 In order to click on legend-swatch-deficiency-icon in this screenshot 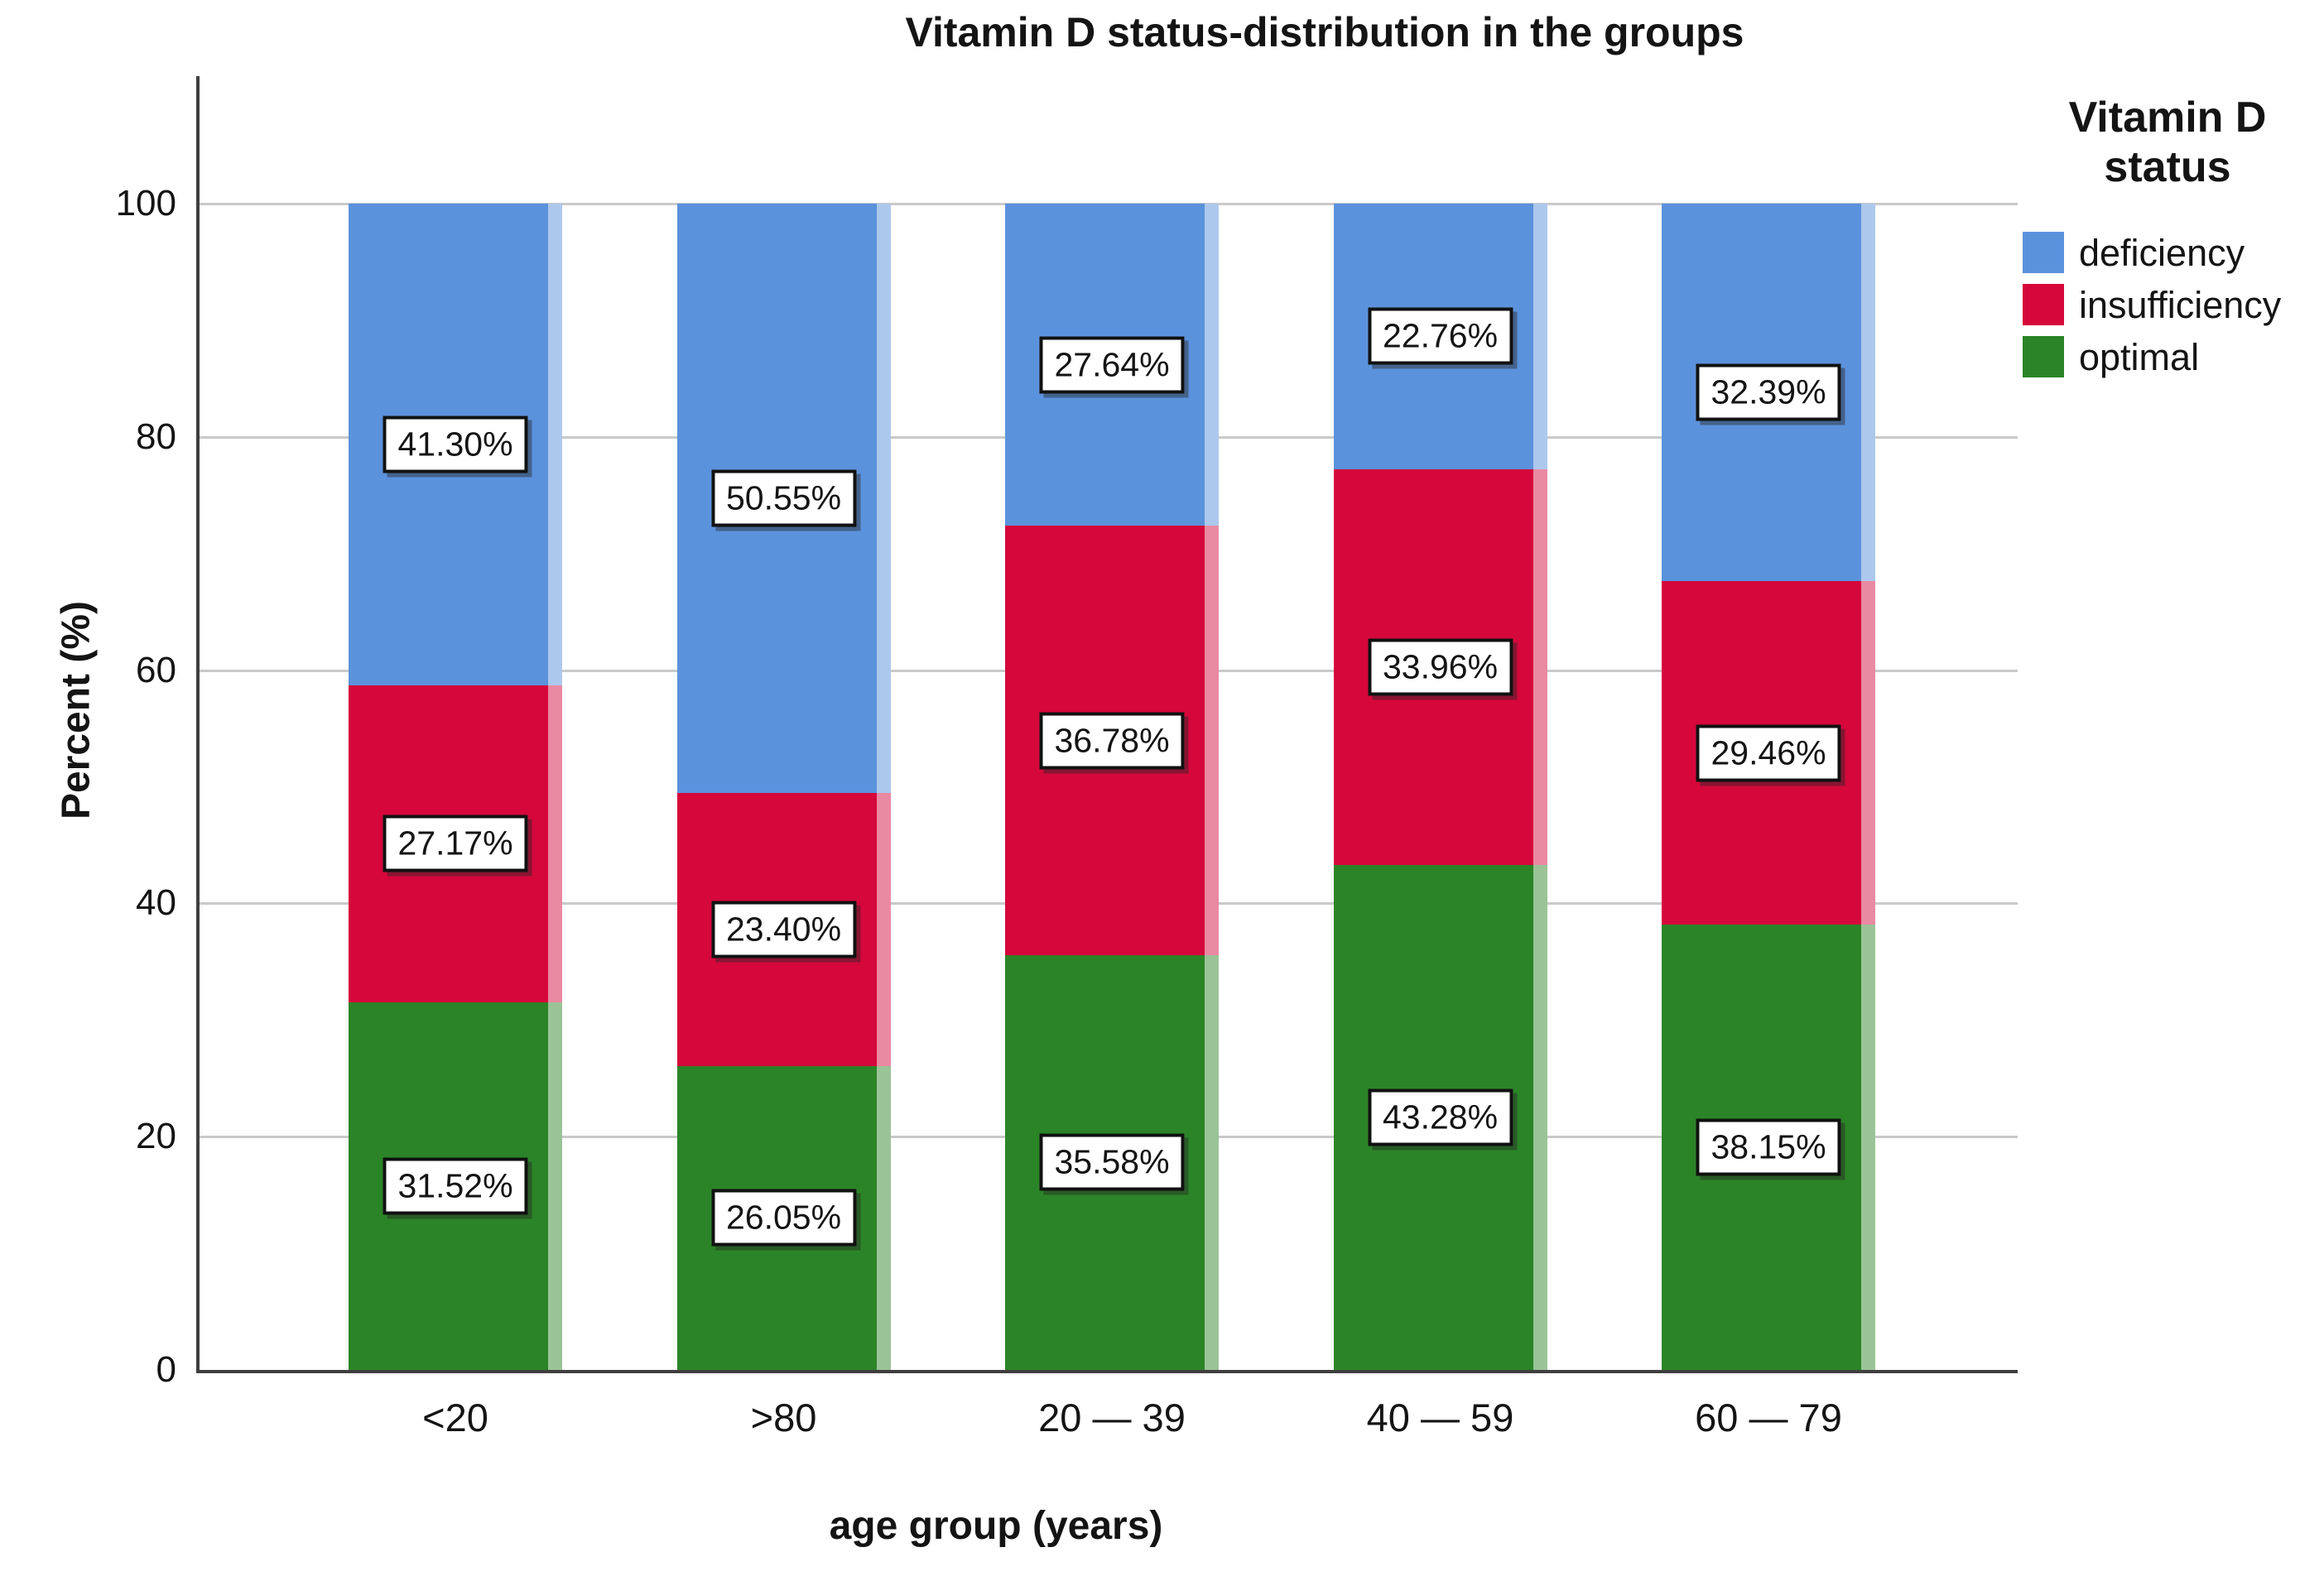, I will do `click(2043, 252)`.